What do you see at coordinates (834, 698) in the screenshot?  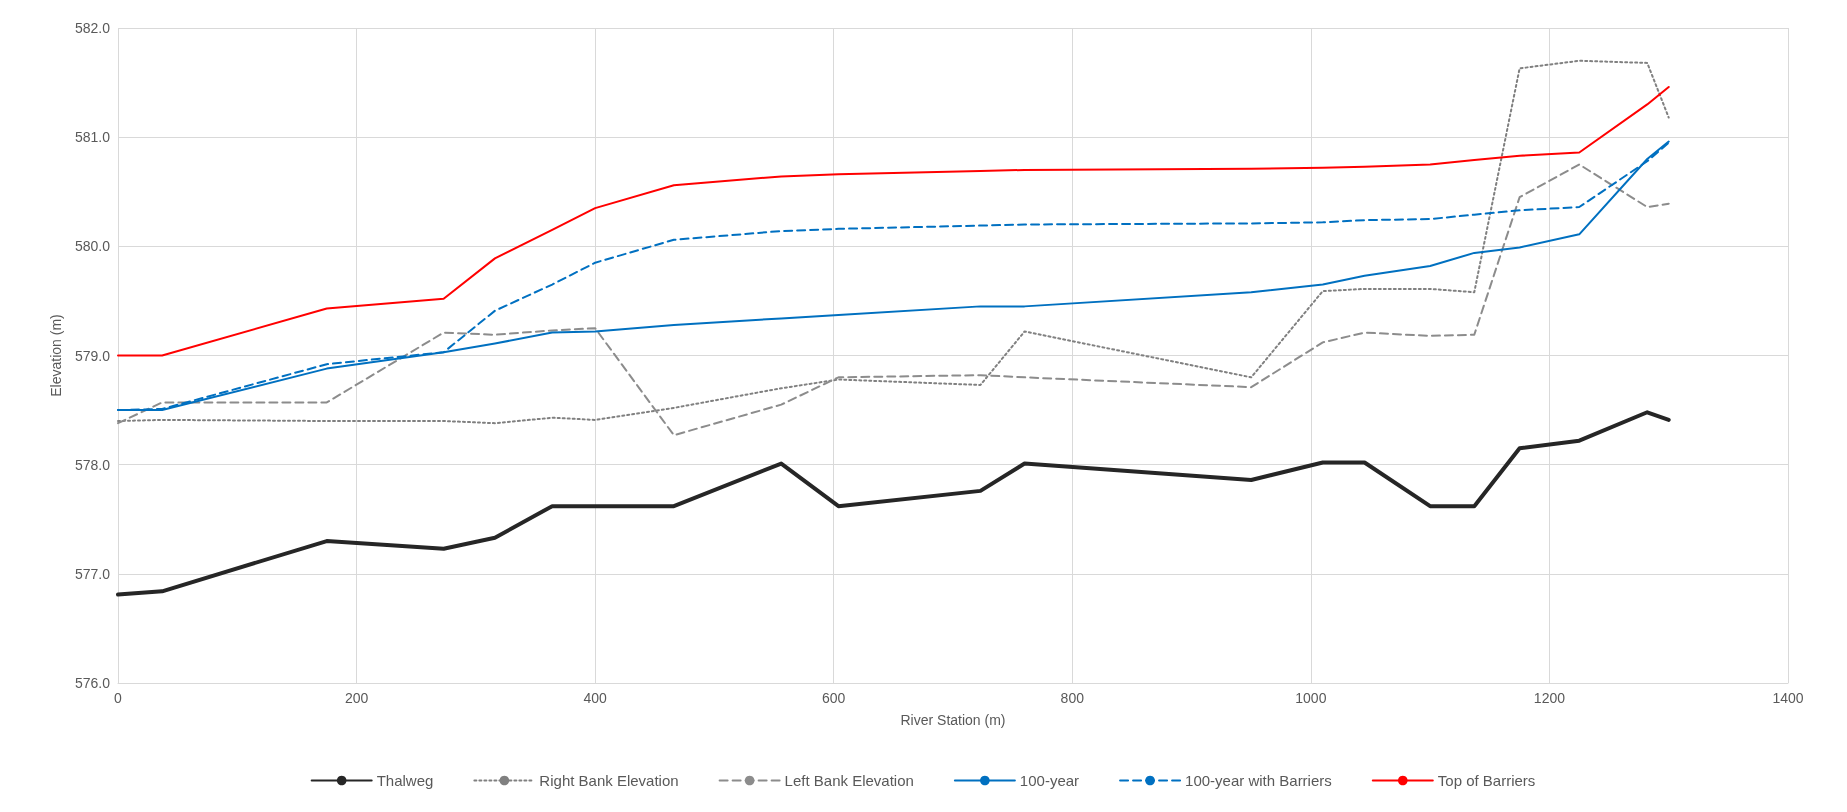 I see `x-tick-label: 600` at bounding box center [834, 698].